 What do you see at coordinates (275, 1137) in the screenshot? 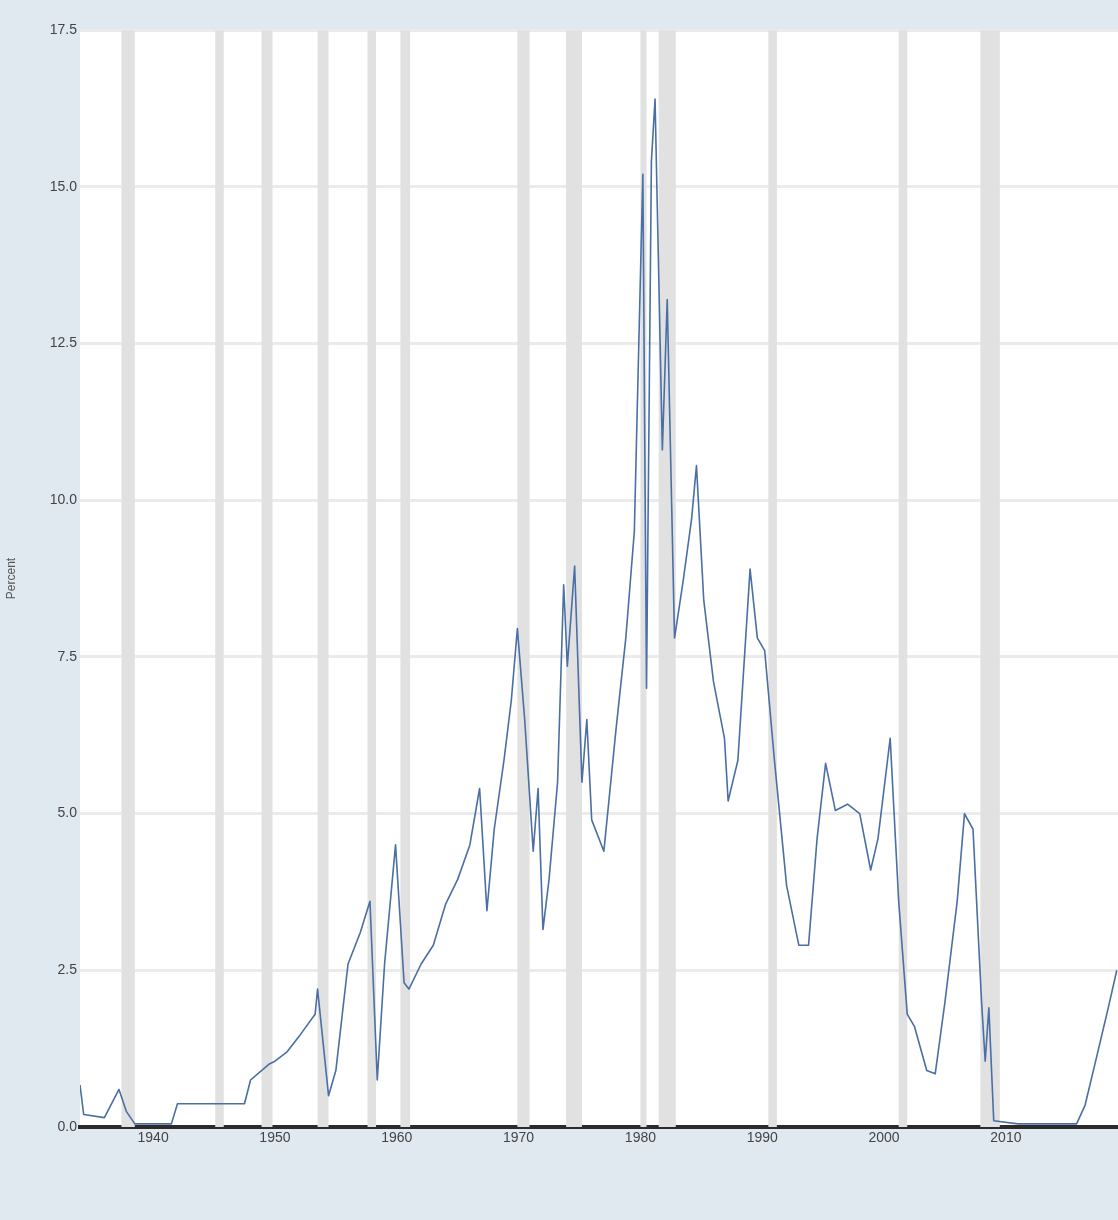
I see `x-tick-label: 1950` at bounding box center [275, 1137].